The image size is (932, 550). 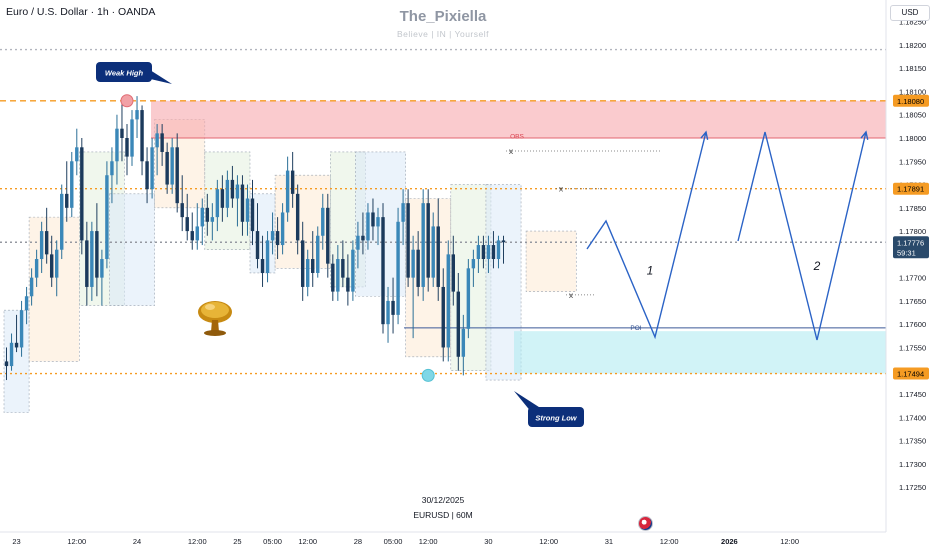 What do you see at coordinates (910, 242) in the screenshot?
I see `price-label-text: 1.17776` at bounding box center [910, 242].